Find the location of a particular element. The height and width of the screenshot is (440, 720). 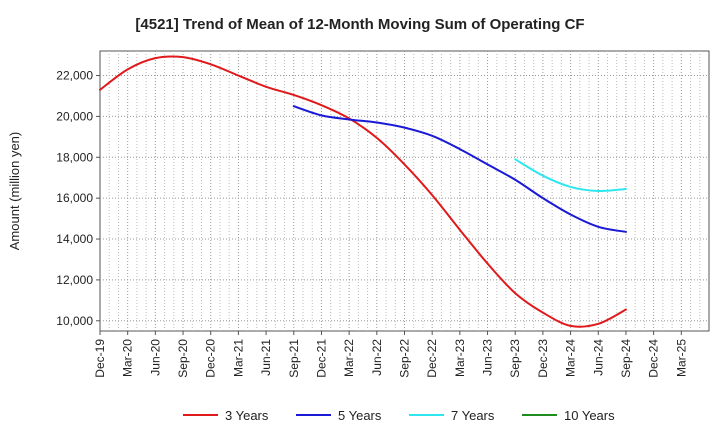

x-tick-label: Dec-24 is located at coordinates (654, 358).